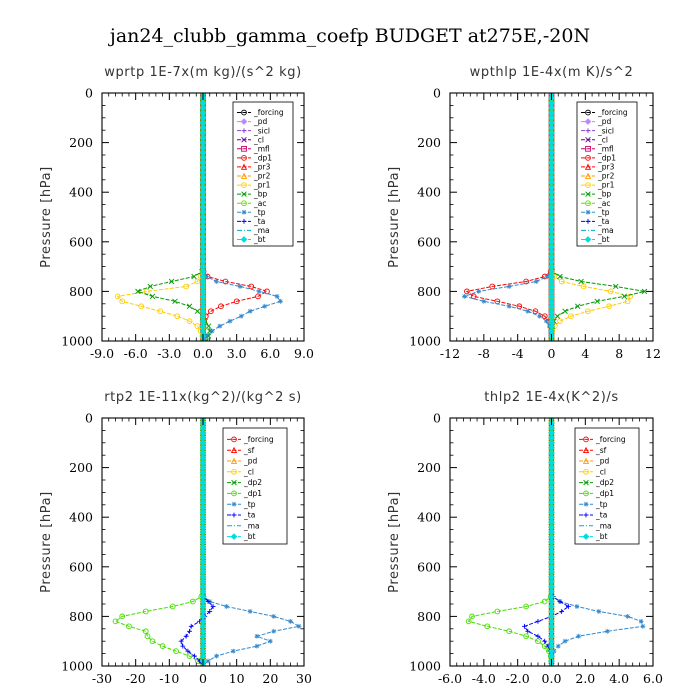 This screenshot has width=700, height=700. Describe the element at coordinates (593, 536) in the screenshot. I see `legend-item-bt: _bt` at that location.